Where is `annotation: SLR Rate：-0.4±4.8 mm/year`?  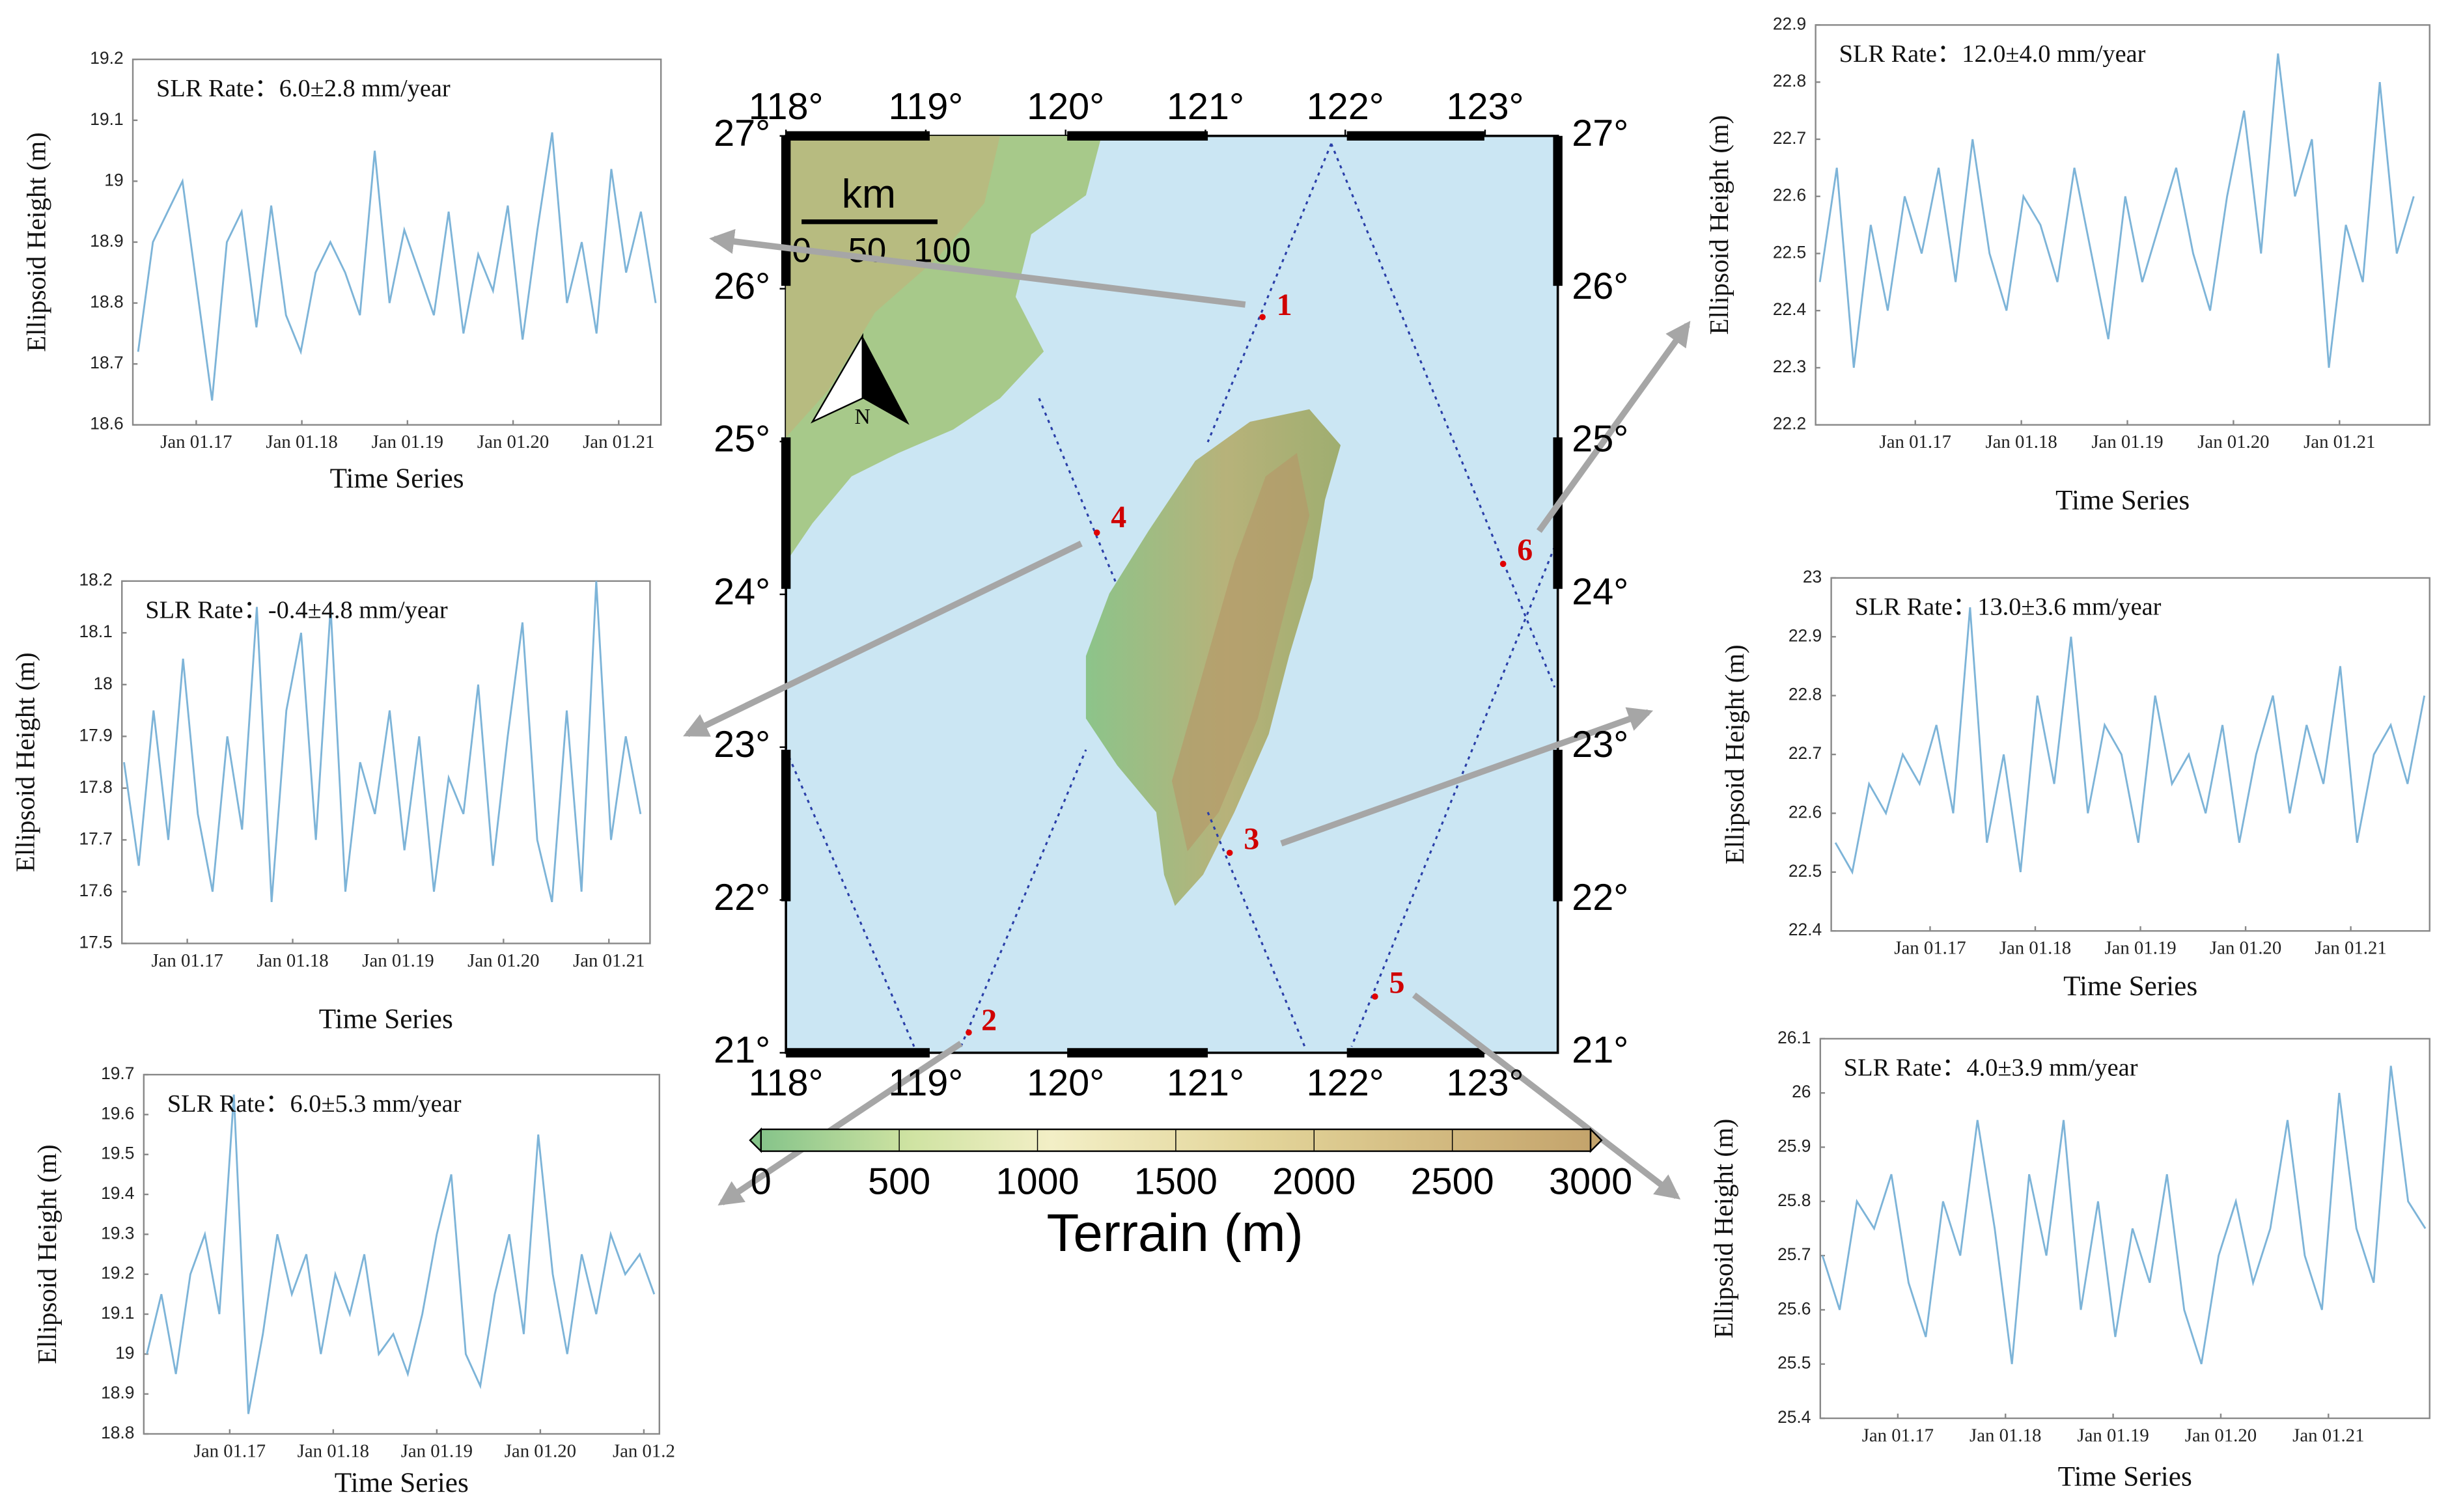 annotation: SLR Rate：-0.4±4.8 mm/year is located at coordinates (296, 610).